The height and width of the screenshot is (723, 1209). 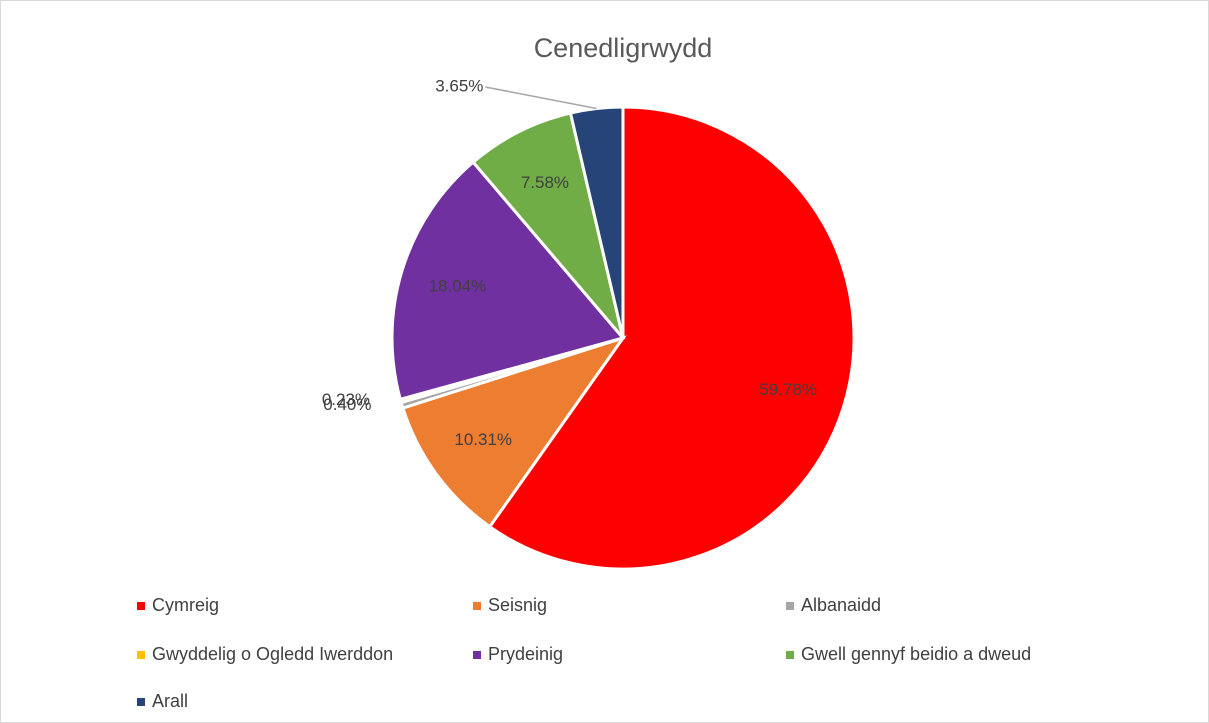 I want to click on data-label: 0.40%, so click(x=347, y=404).